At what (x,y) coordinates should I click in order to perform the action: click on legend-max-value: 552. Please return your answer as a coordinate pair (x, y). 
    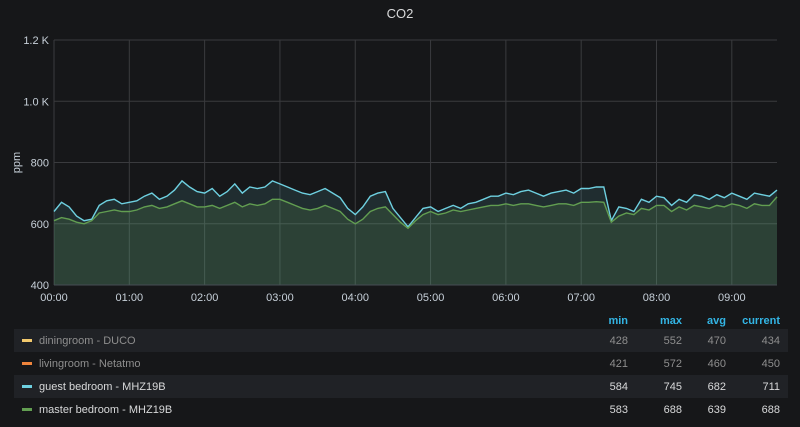
    Looking at the image, I should click on (672, 340).